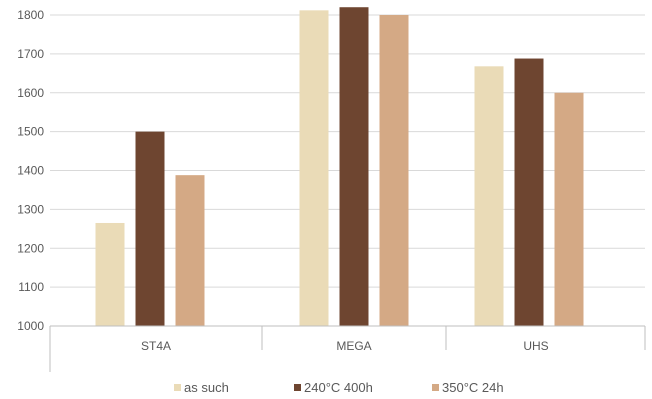  I want to click on y-tick-label: 1000, so click(30, 326).